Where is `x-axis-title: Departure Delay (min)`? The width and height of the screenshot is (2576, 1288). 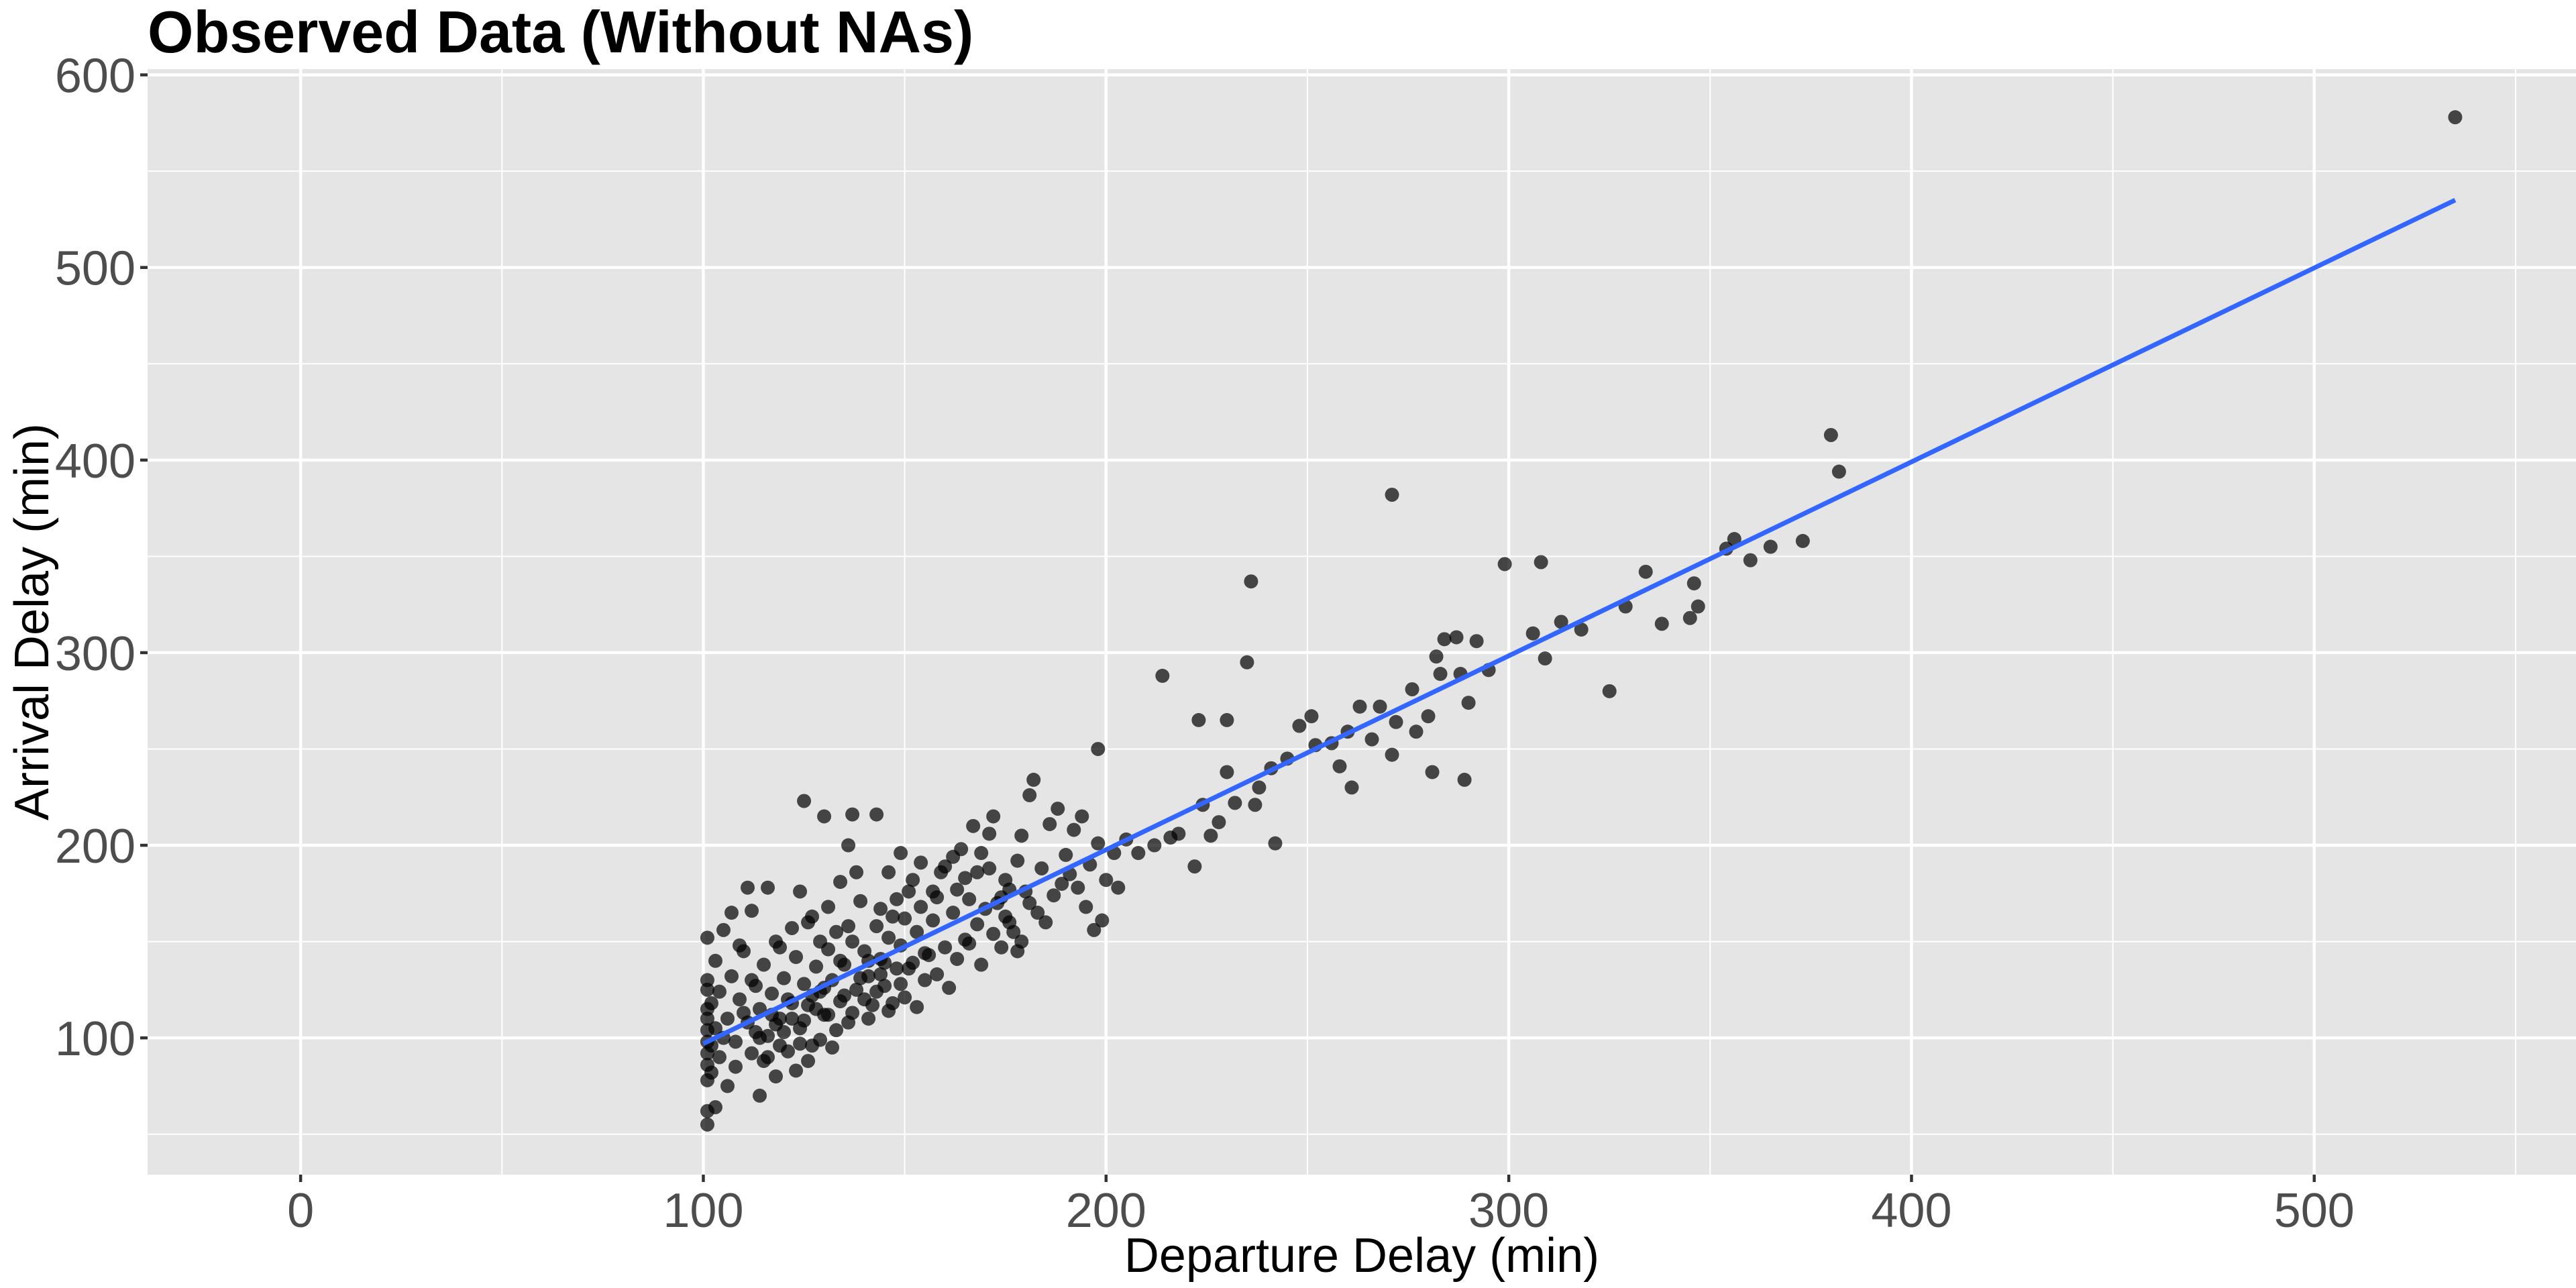
x-axis-title: Departure Delay (min) is located at coordinates (1361, 1256).